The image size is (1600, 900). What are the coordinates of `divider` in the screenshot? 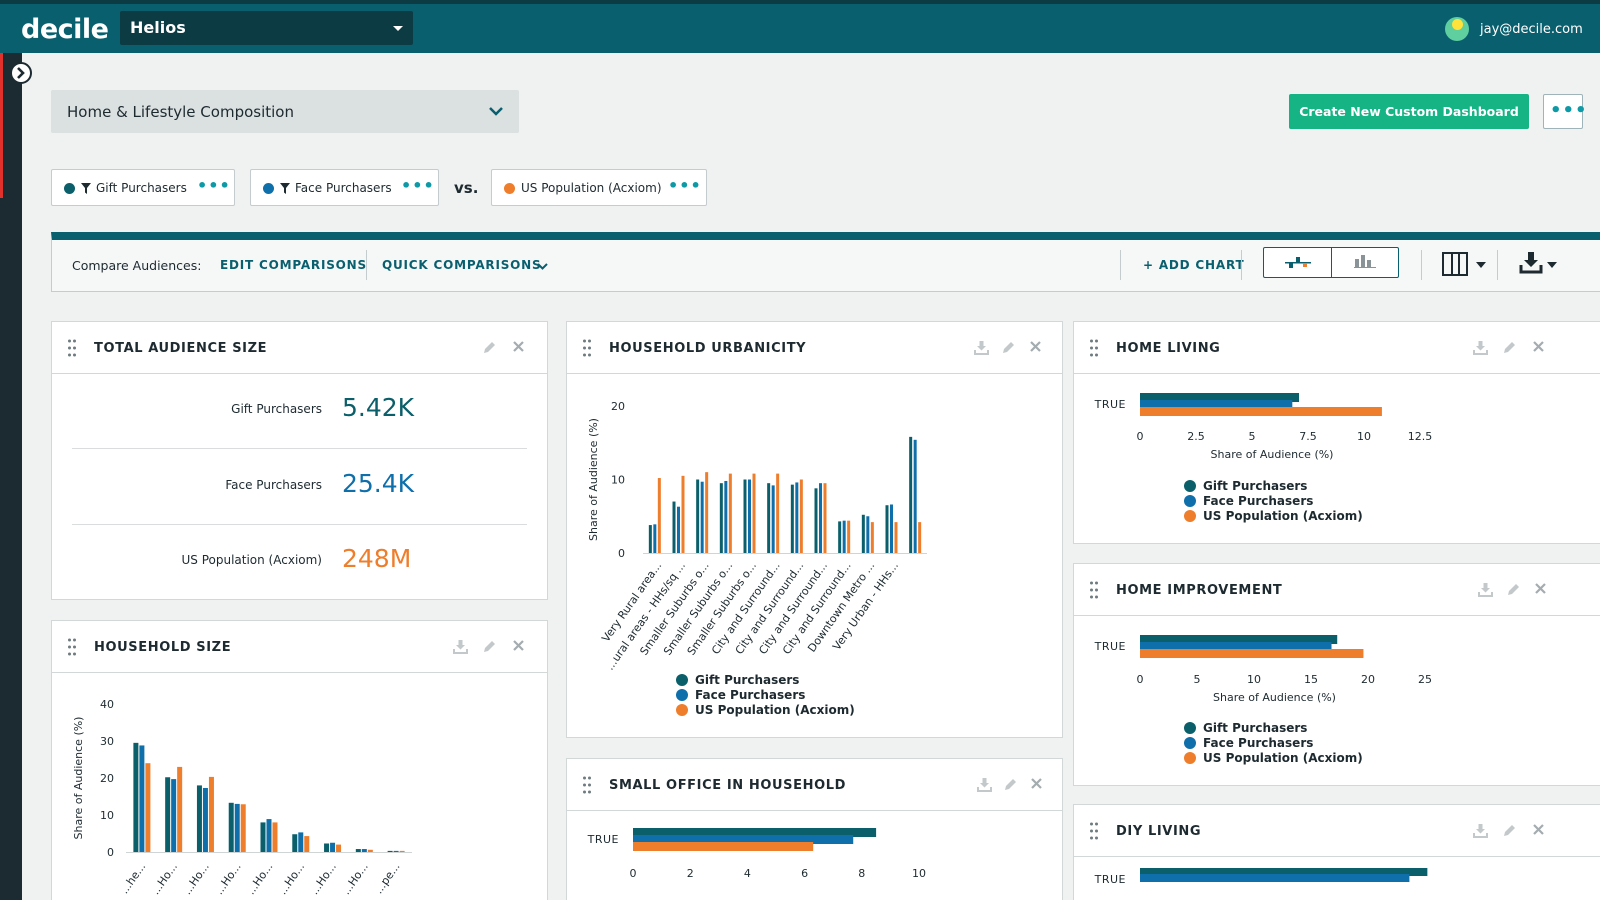 It's located at (1421, 265).